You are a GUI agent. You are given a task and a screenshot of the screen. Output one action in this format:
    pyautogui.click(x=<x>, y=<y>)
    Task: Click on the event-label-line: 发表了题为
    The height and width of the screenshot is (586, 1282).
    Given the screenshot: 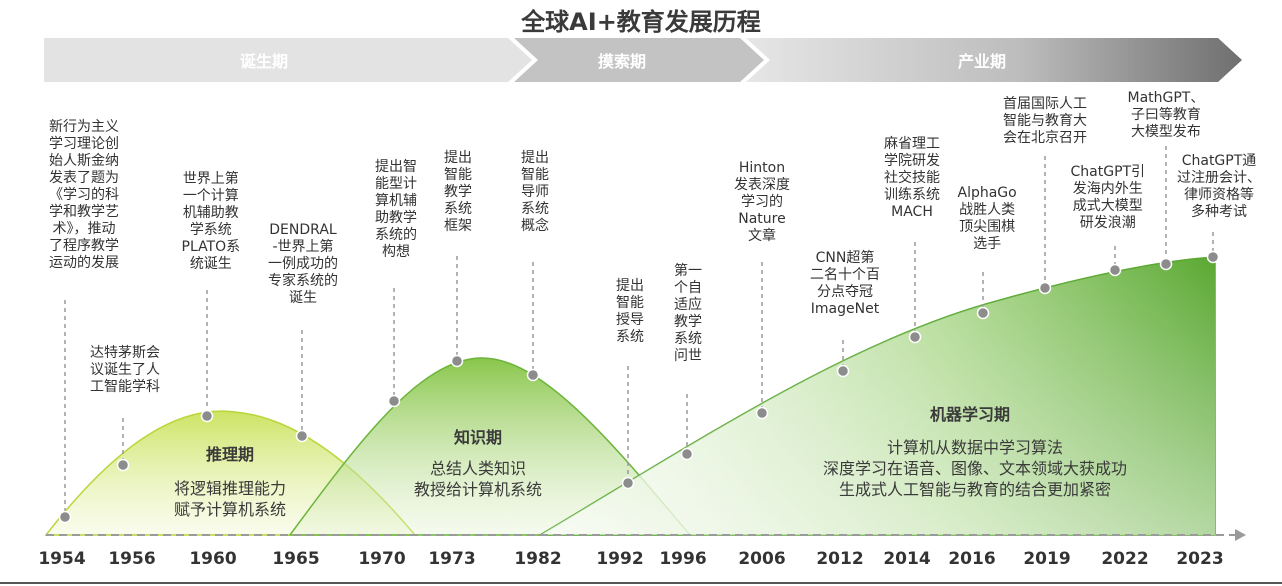 What is the action you would take?
    pyautogui.click(x=84, y=178)
    